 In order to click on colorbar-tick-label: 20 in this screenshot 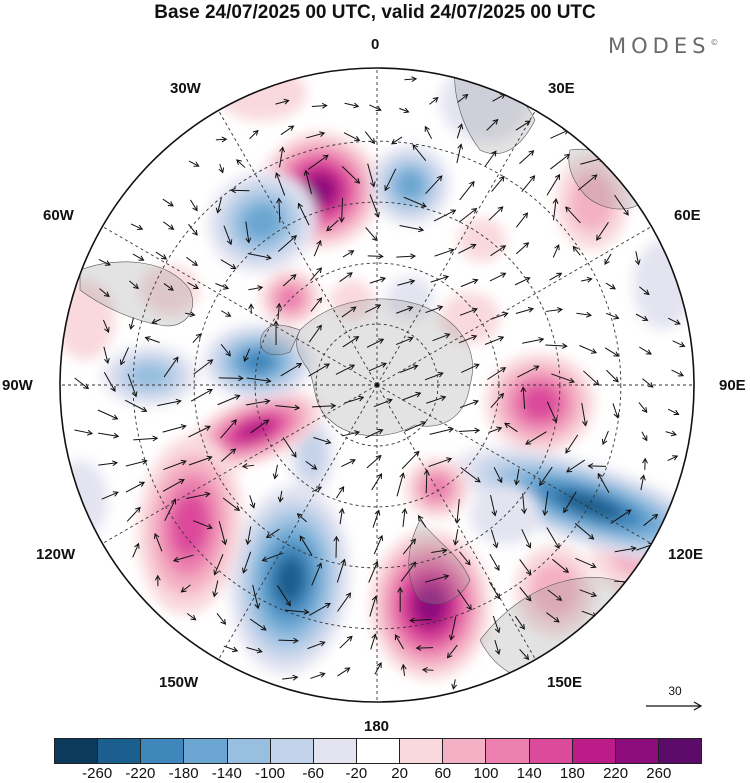, I will do `click(399, 773)`.